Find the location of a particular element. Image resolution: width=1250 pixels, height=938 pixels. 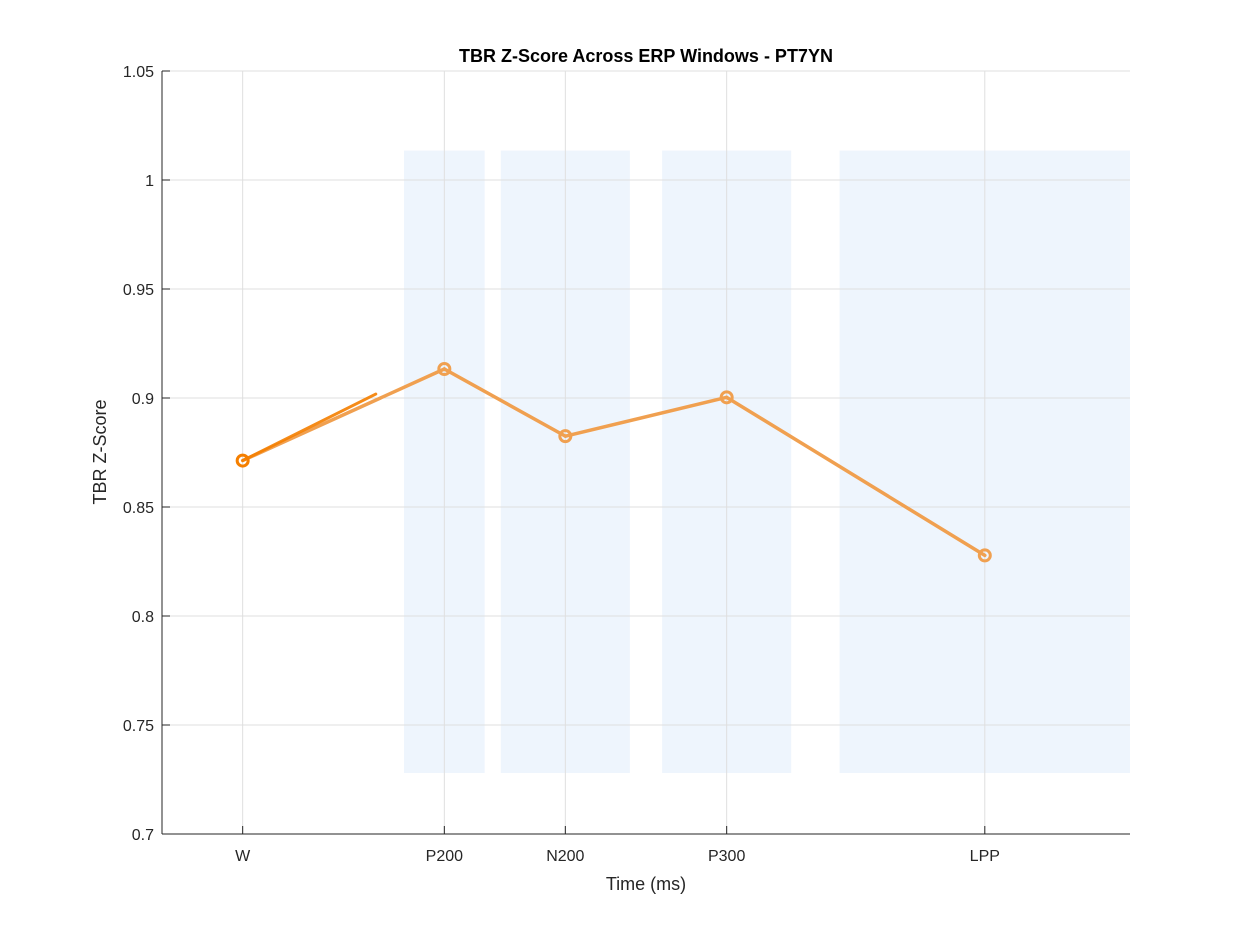

series-line-highlight is located at coordinates (309, 427).